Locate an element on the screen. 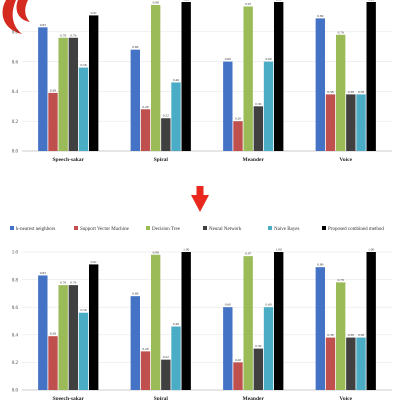 Image resolution: width=400 pixels, height=400 pixels. bottom-y-ticks: 0.0 0.2 0.4 0.6 0.8 1.0 is located at coordinates (15, 322).